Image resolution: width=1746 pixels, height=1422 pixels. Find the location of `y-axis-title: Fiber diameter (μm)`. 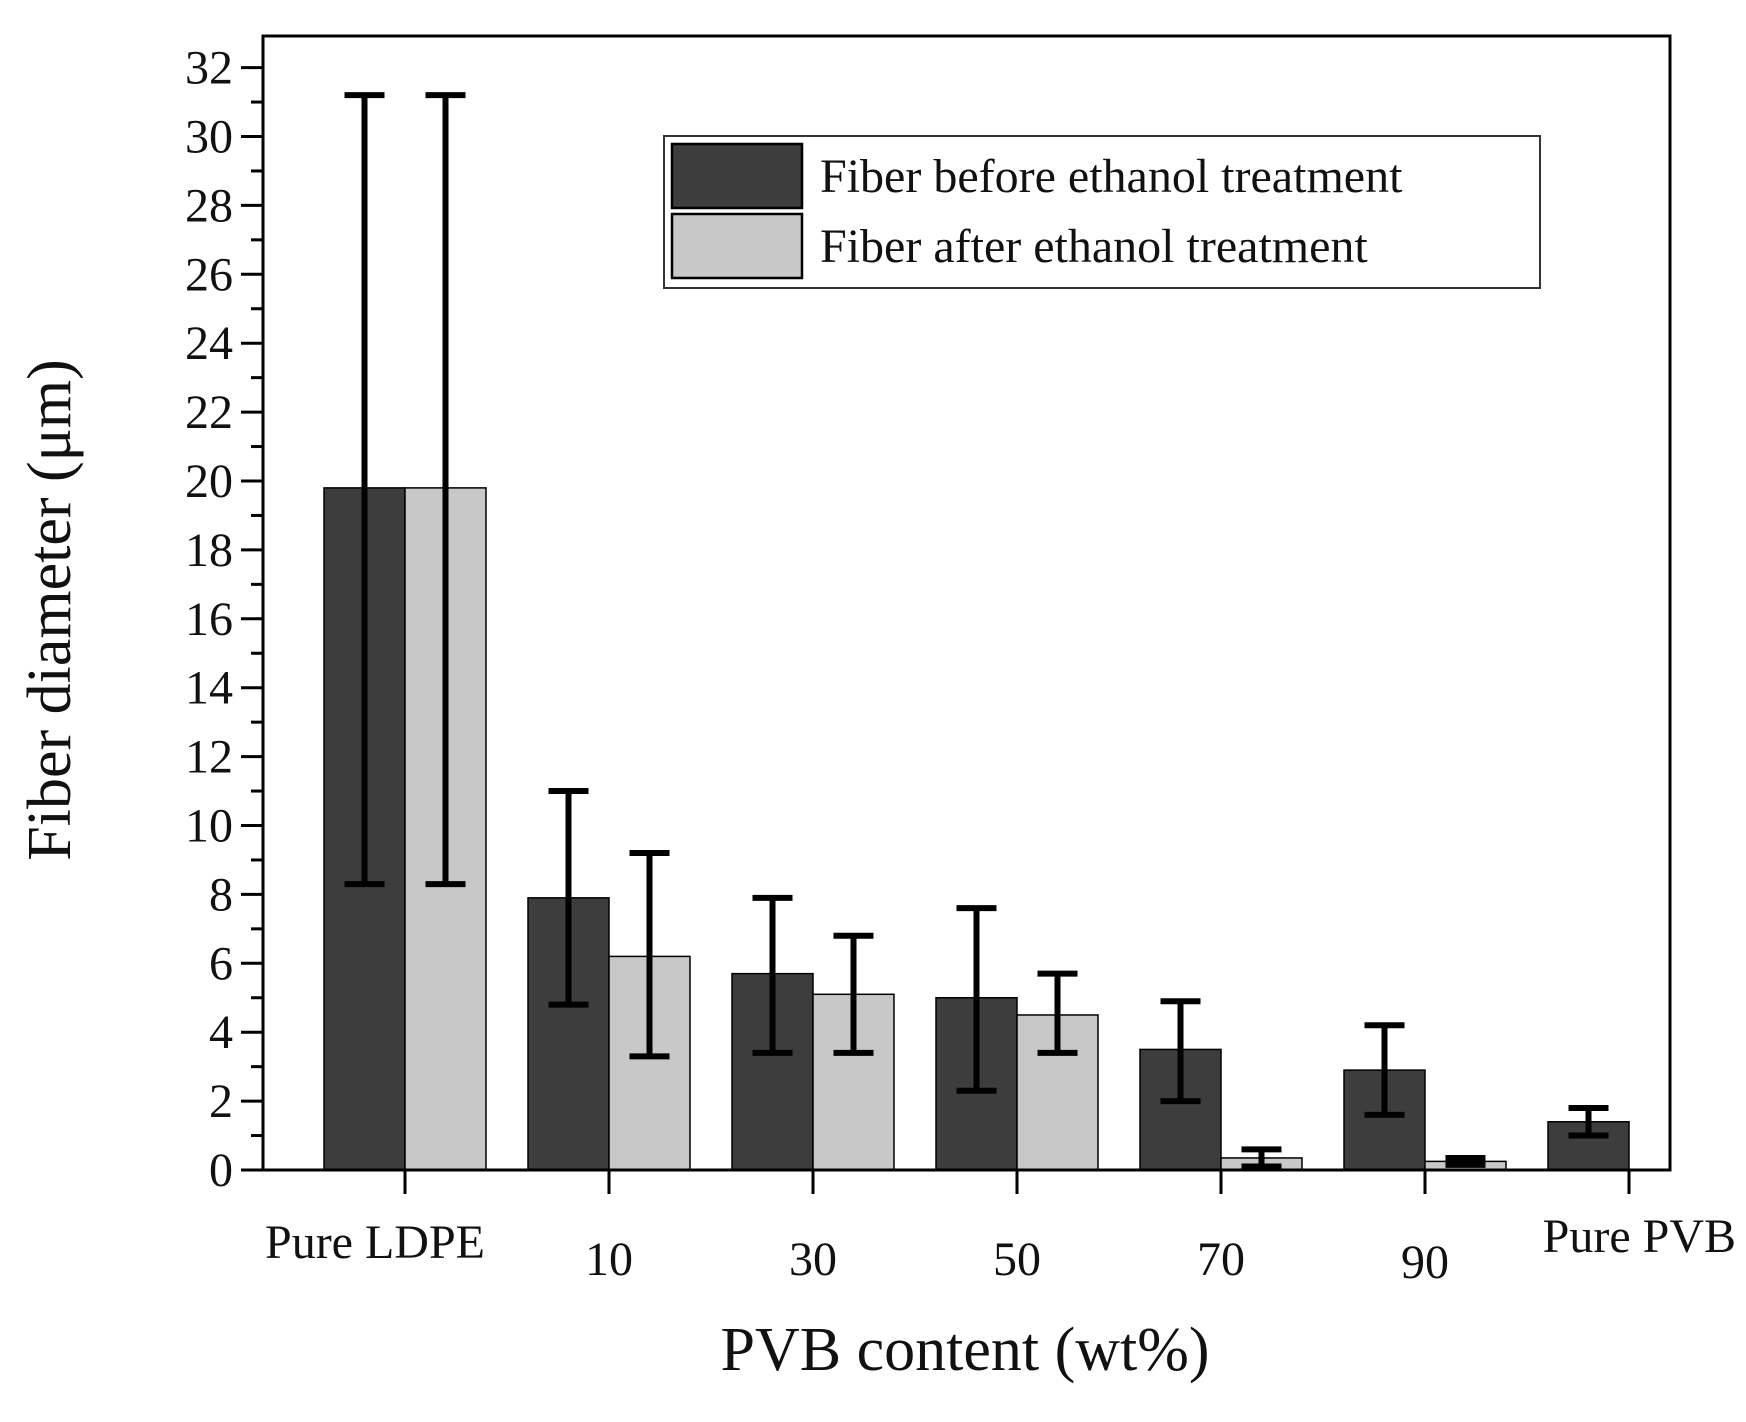

y-axis-title: Fiber diameter (μm) is located at coordinates (50, 610).